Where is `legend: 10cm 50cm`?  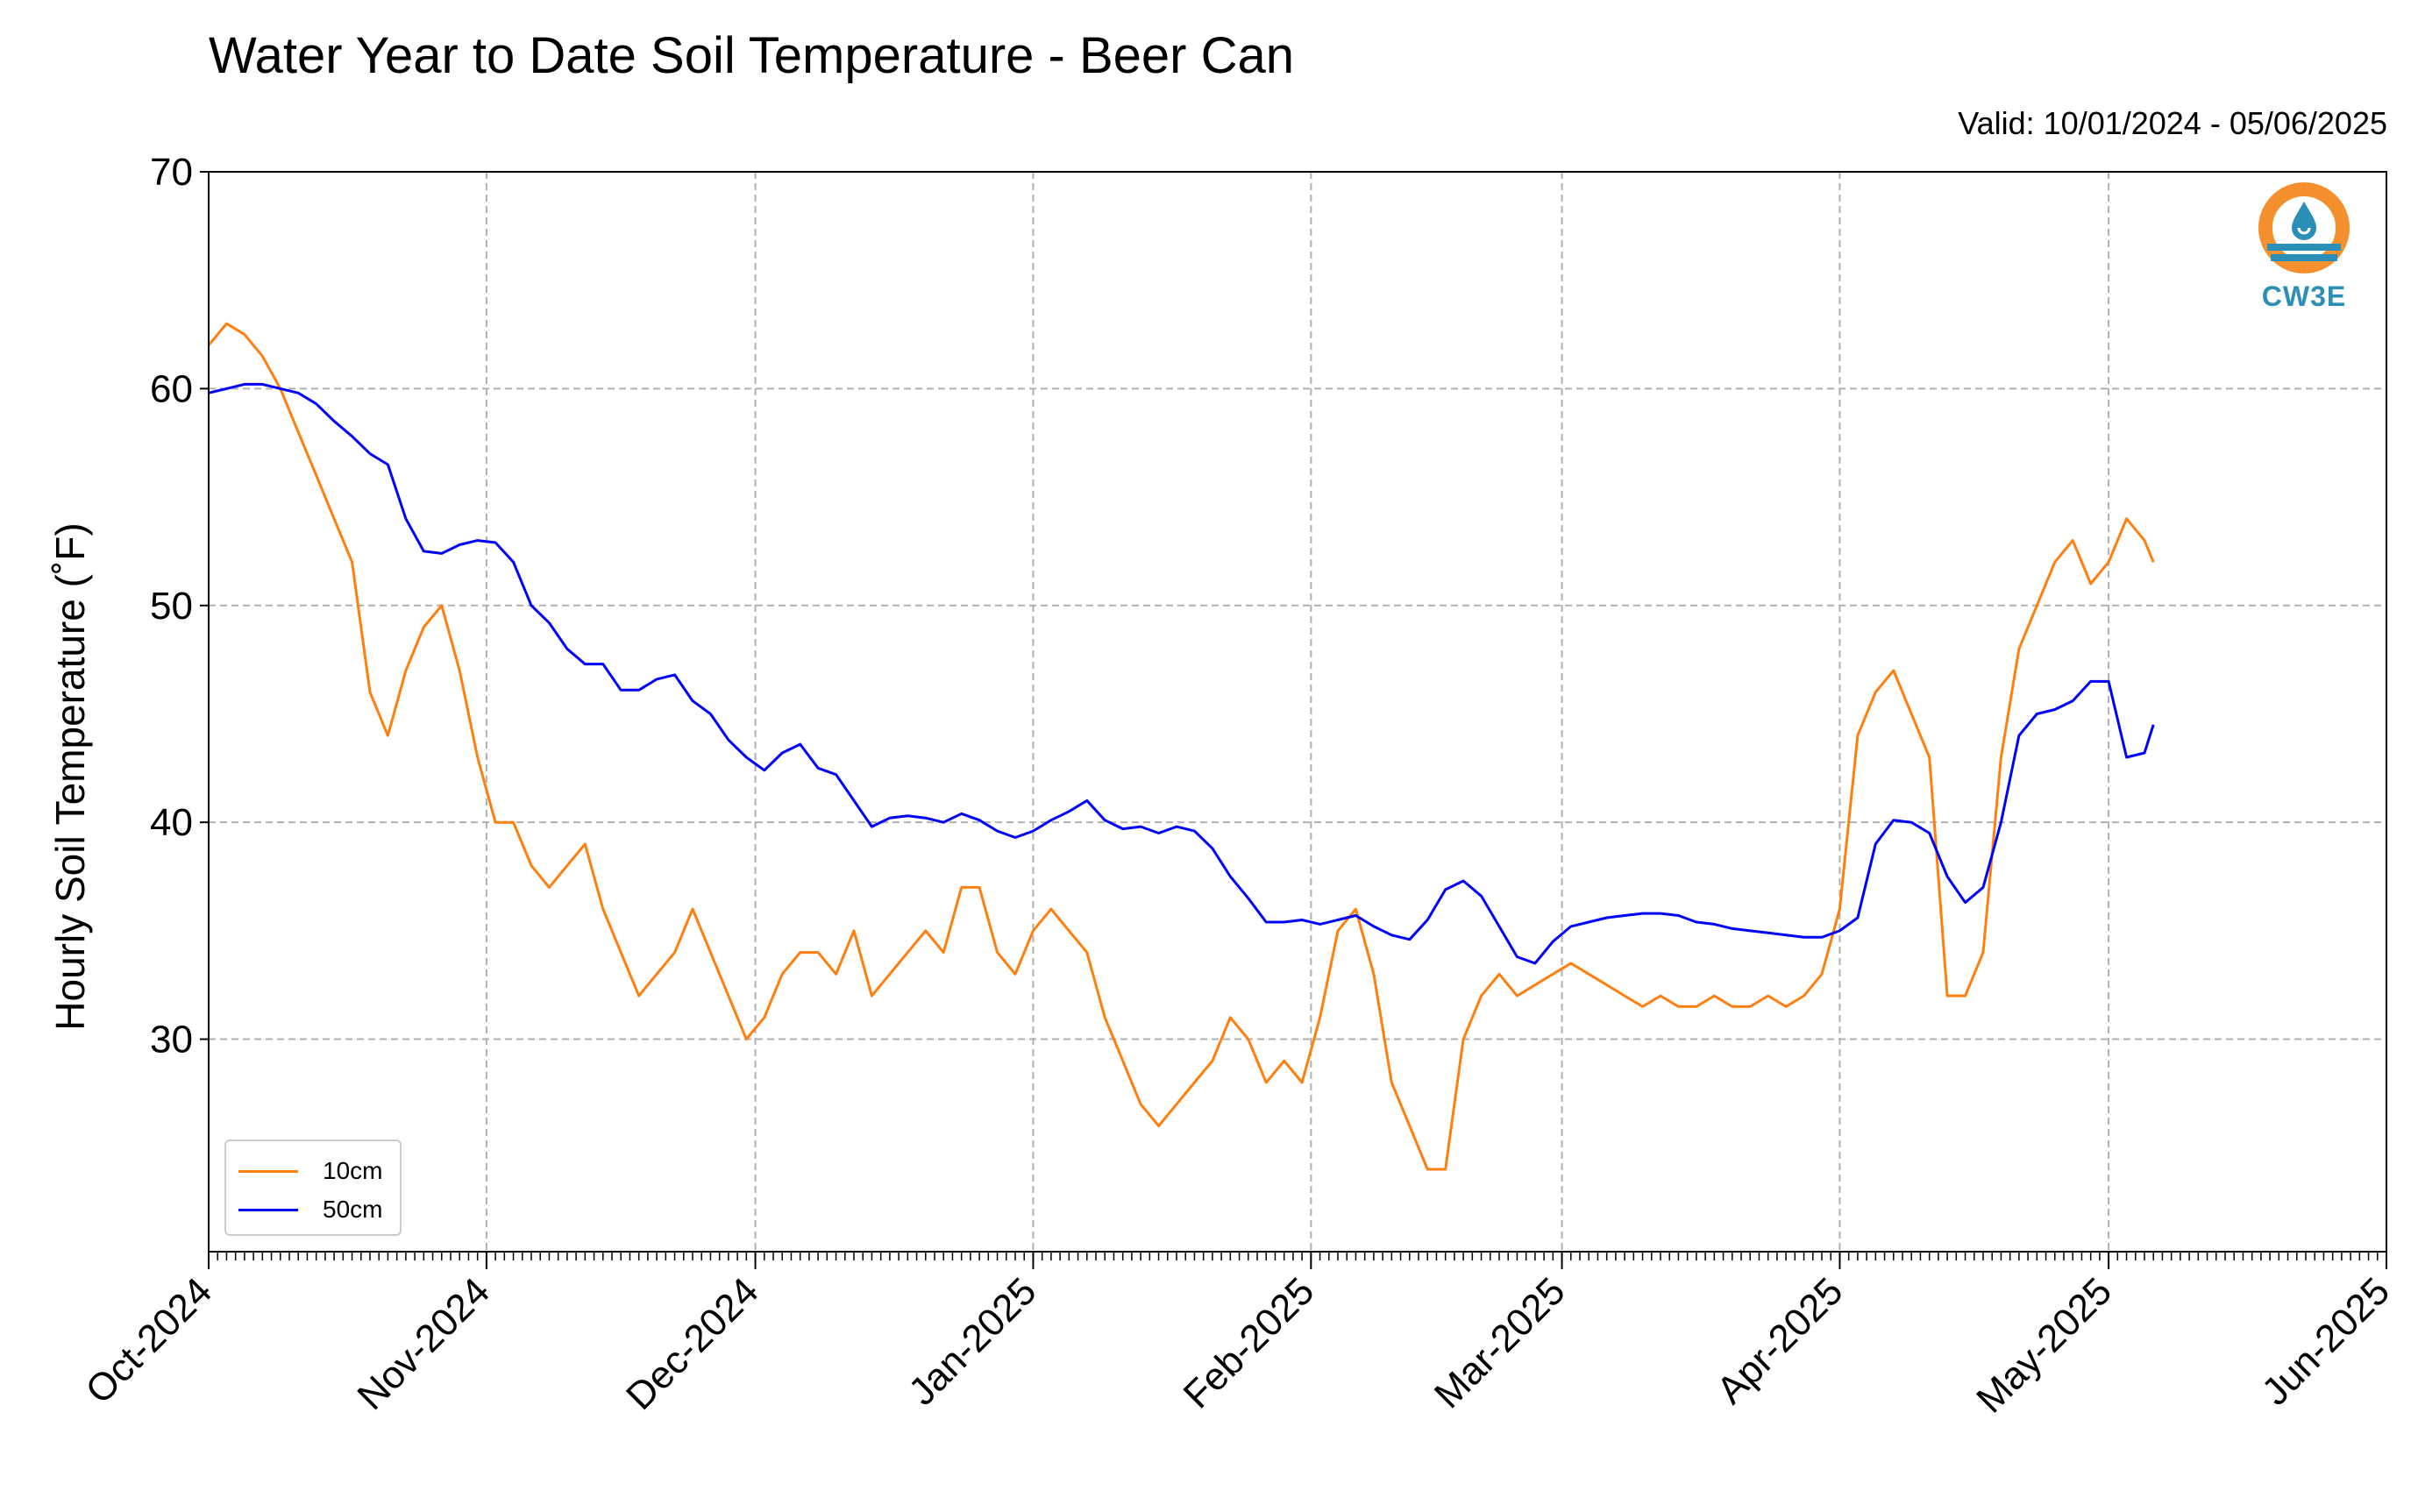 legend: 10cm 50cm is located at coordinates (313, 1187).